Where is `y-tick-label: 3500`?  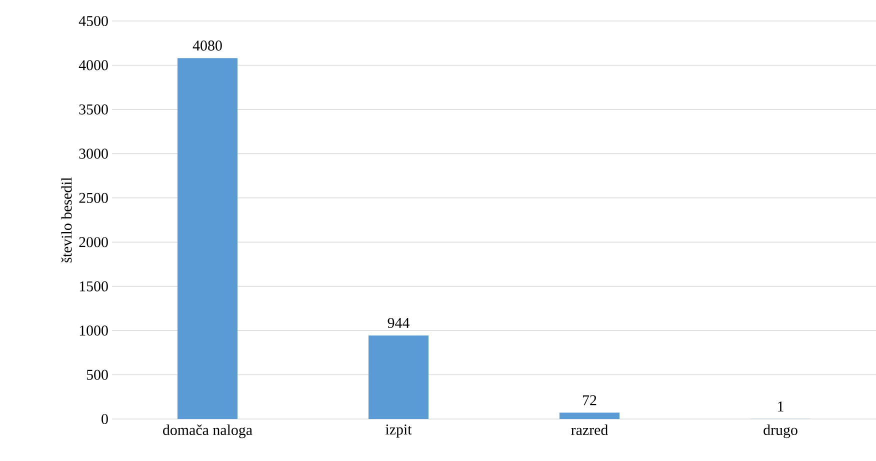
y-tick-label: 3500 is located at coordinates (93, 109).